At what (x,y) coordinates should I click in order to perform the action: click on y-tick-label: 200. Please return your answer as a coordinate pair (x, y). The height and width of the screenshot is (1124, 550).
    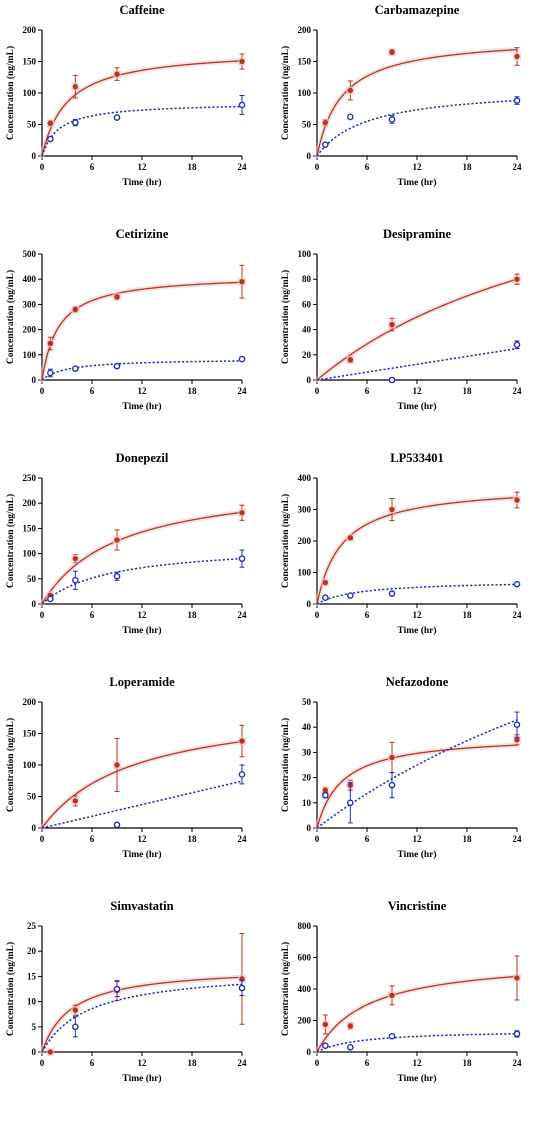
    Looking at the image, I should click on (305, 1021).